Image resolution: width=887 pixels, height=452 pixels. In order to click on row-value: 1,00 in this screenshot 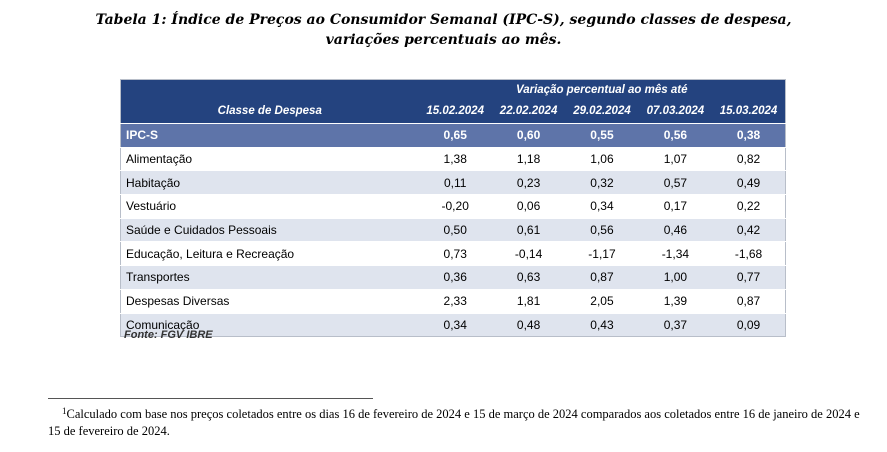, I will do `click(675, 277)`.